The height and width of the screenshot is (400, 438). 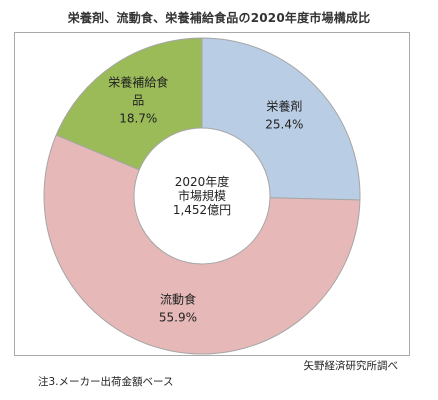 What do you see at coordinates (202, 210) in the screenshot?
I see `center-label-line: 1,452億円` at bounding box center [202, 210].